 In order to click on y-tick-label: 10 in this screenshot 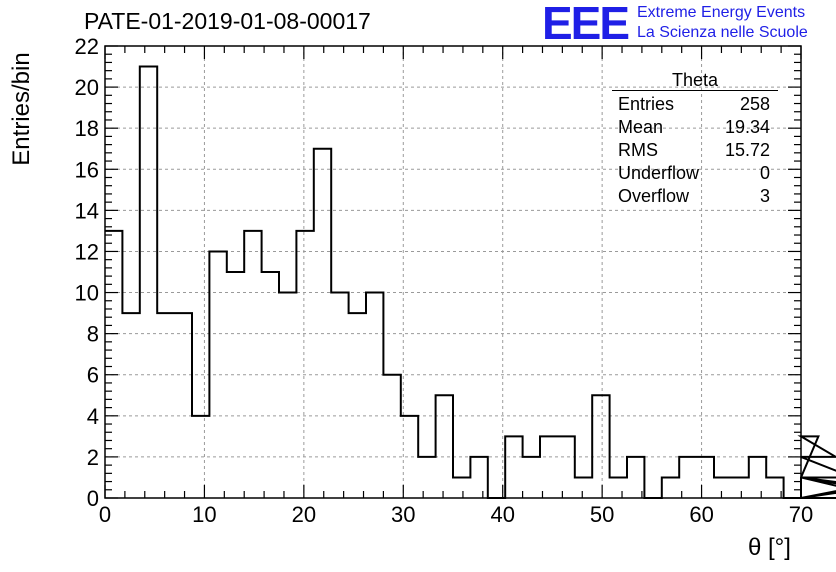, I will do `click(87, 293)`.